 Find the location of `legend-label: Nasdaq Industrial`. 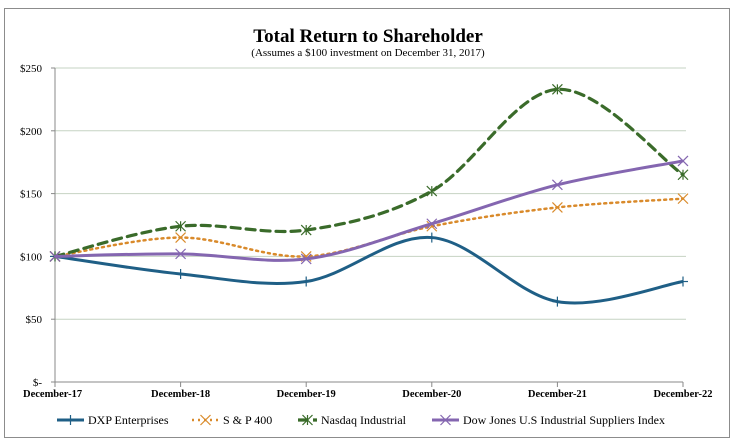

legend-label: Nasdaq Industrial is located at coordinates (364, 420).